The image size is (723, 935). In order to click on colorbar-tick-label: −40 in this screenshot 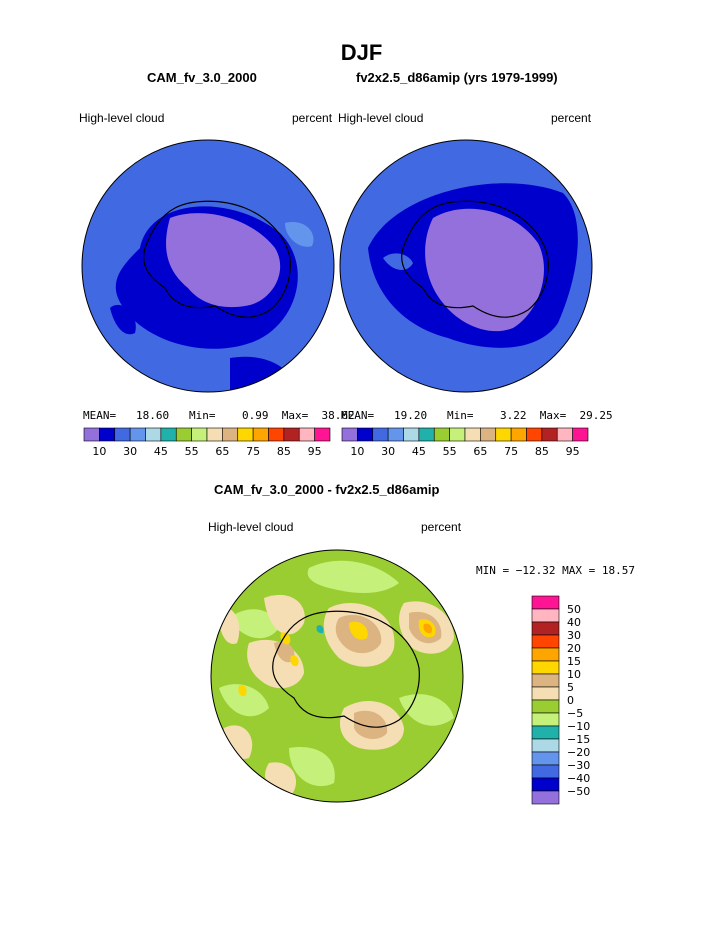, I will do `click(578, 778)`.